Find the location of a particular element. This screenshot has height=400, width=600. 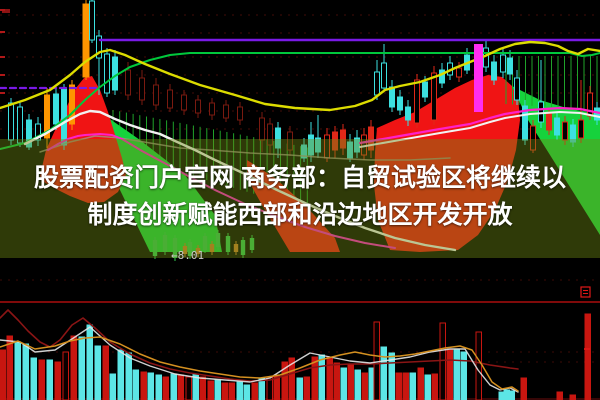

overlay-region-mini-candles is located at coordinates (203, 245).